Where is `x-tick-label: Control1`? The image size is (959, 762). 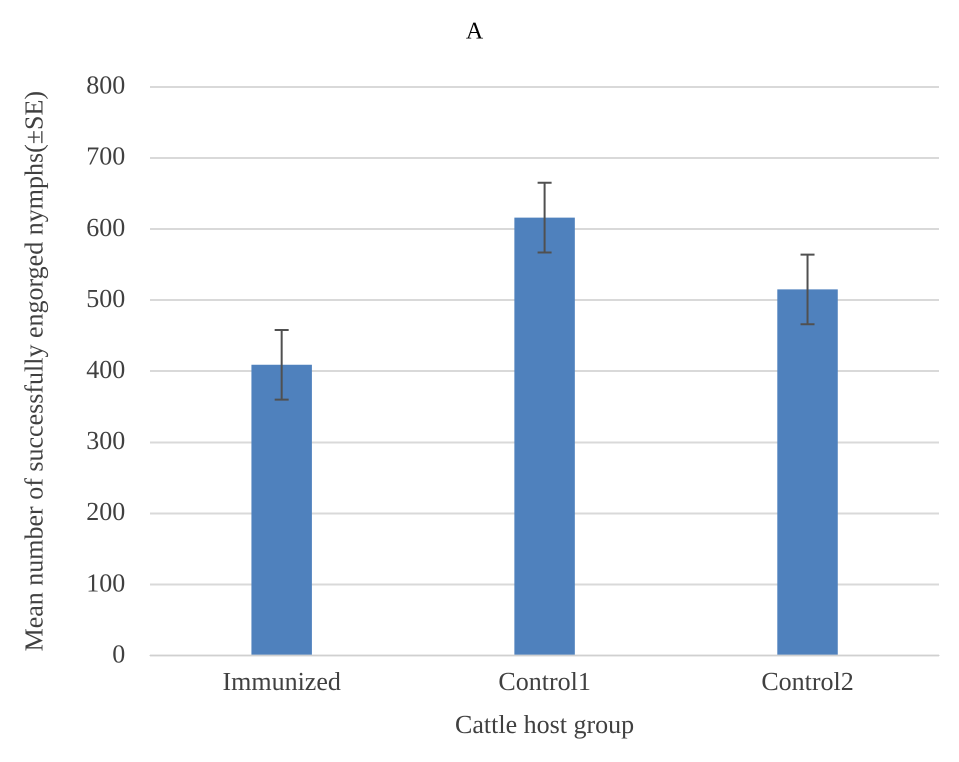
x-tick-label: Control1 is located at coordinates (544, 681).